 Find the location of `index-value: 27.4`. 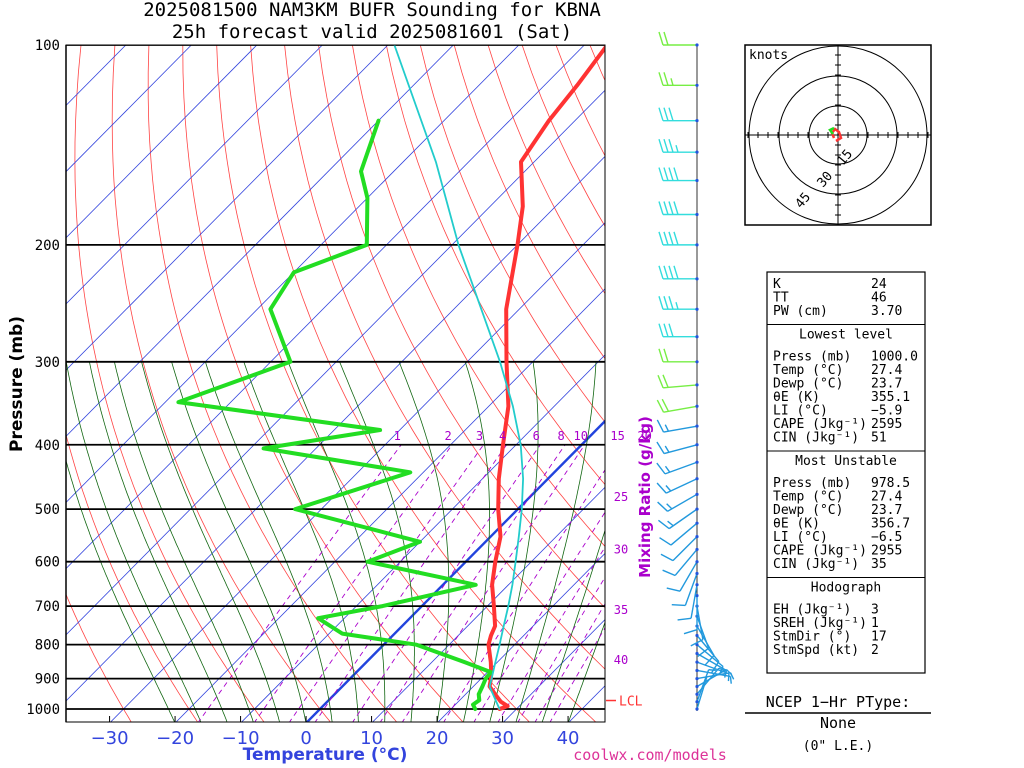

index-value: 27.4 is located at coordinates (886, 497).